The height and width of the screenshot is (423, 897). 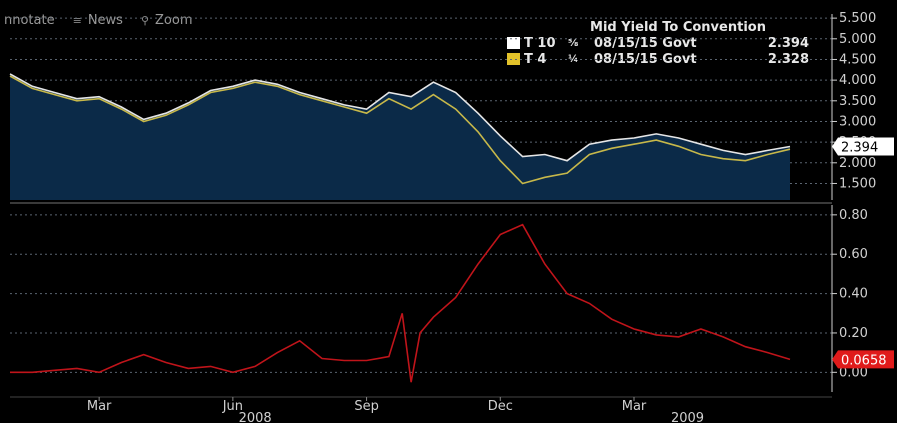 I want to click on x-year-label: 2008, so click(x=255, y=417).